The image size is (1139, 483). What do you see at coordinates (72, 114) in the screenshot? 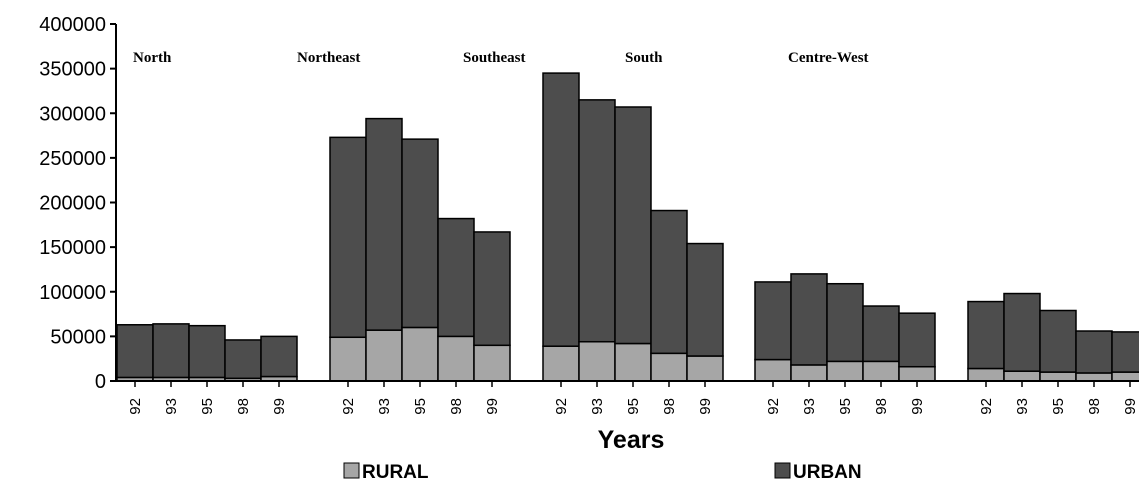
I see `y-tick-label: 300000` at bounding box center [72, 114].